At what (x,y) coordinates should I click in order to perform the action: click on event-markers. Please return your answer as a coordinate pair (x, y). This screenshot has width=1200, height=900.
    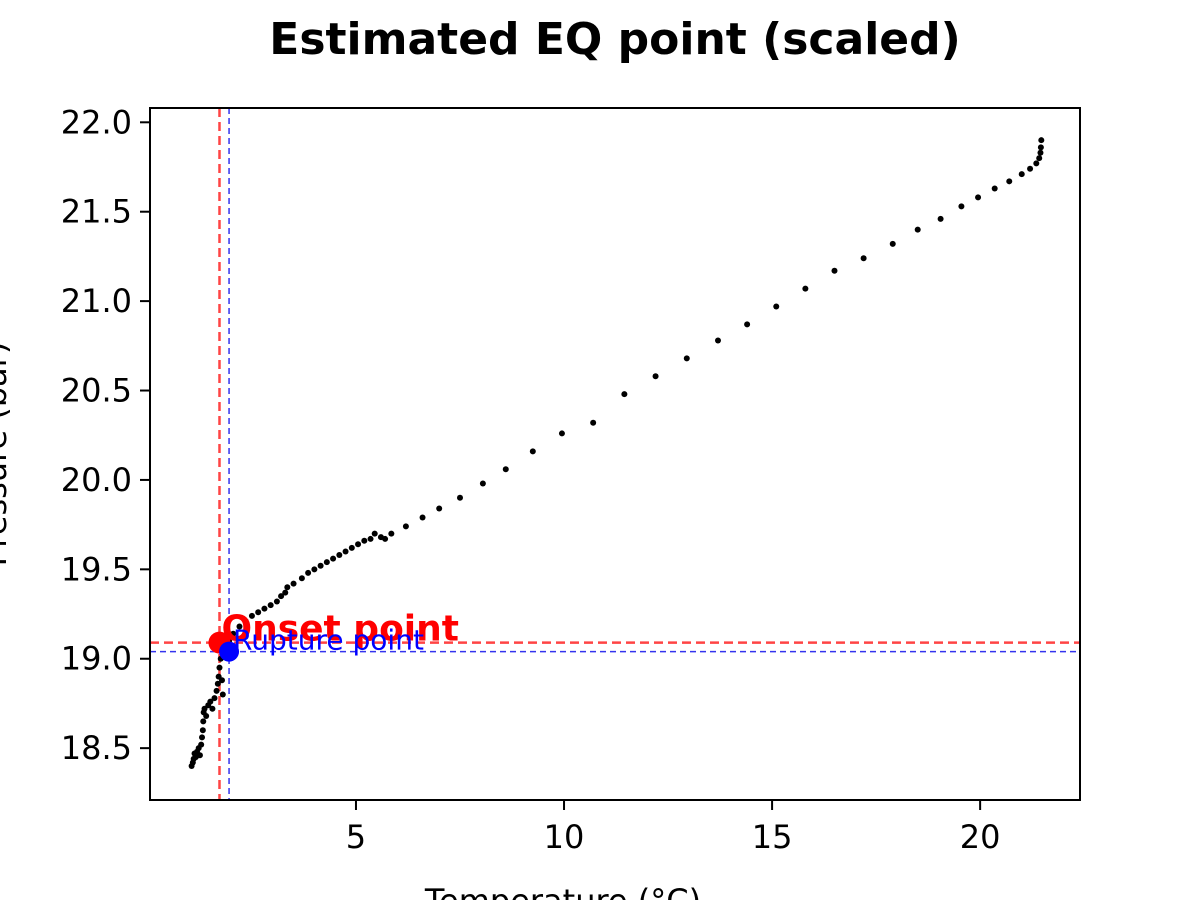
    Looking at the image, I should click on (224, 646).